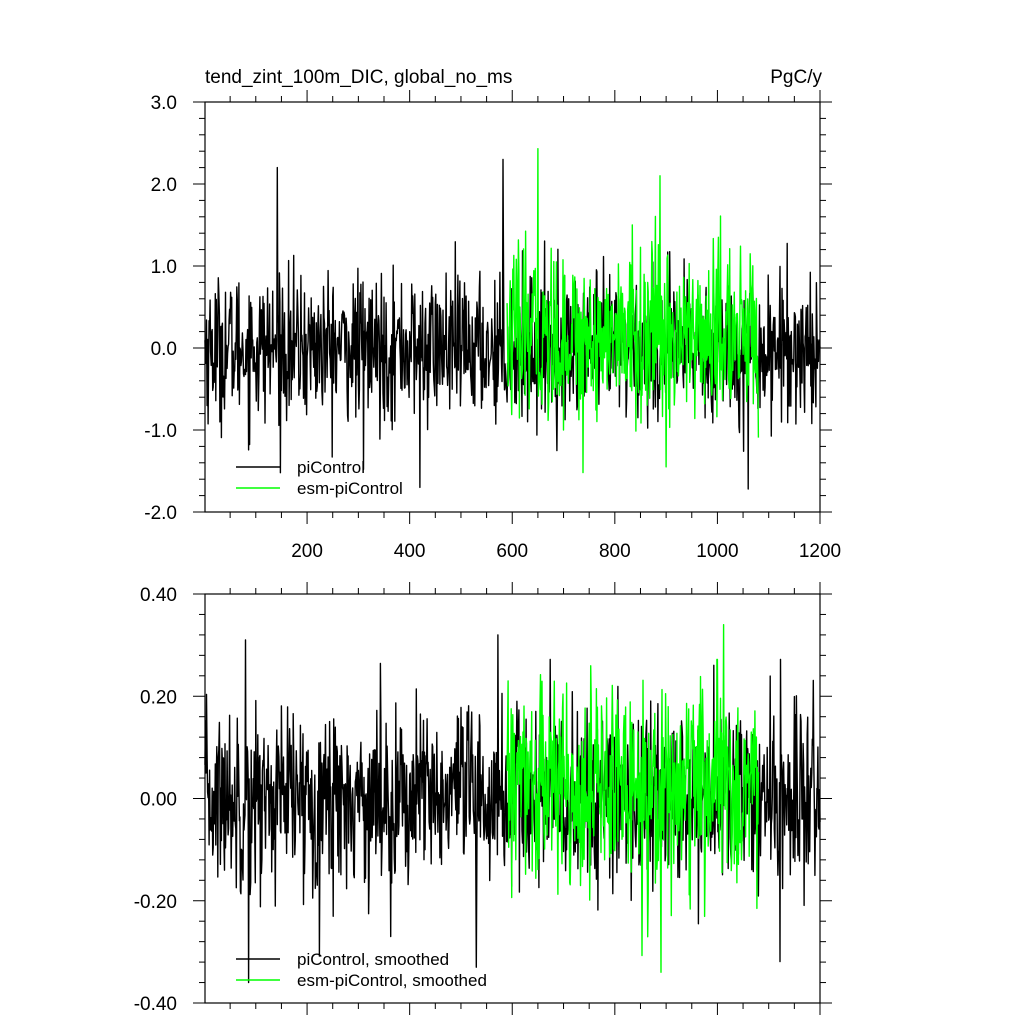 Image resolution: width=1024 pixels, height=1029 pixels. I want to click on y-tick-label: -1.0, so click(160, 431).